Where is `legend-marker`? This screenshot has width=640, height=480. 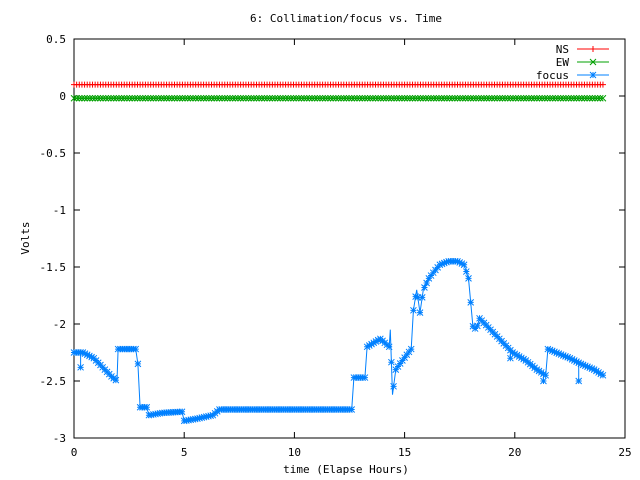
legend-marker is located at coordinates (593, 49).